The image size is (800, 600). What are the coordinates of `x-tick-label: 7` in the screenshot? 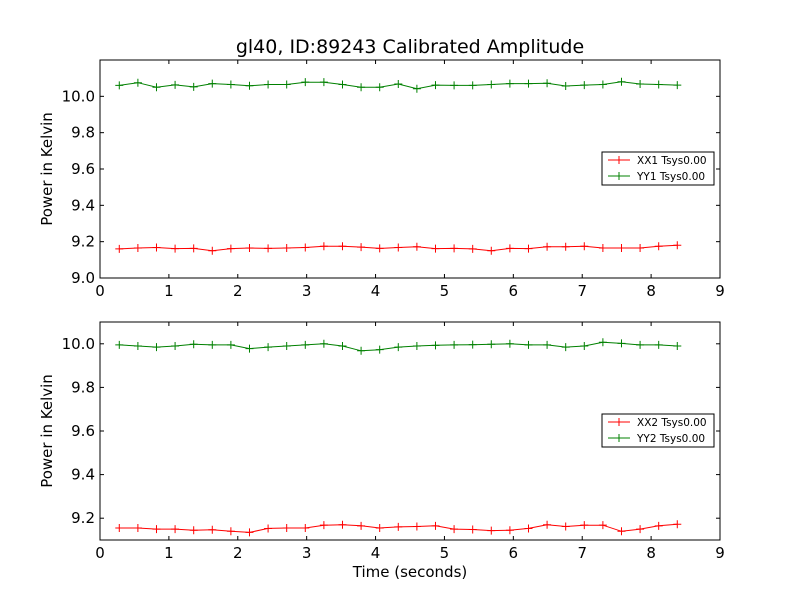 It's located at (582, 553).